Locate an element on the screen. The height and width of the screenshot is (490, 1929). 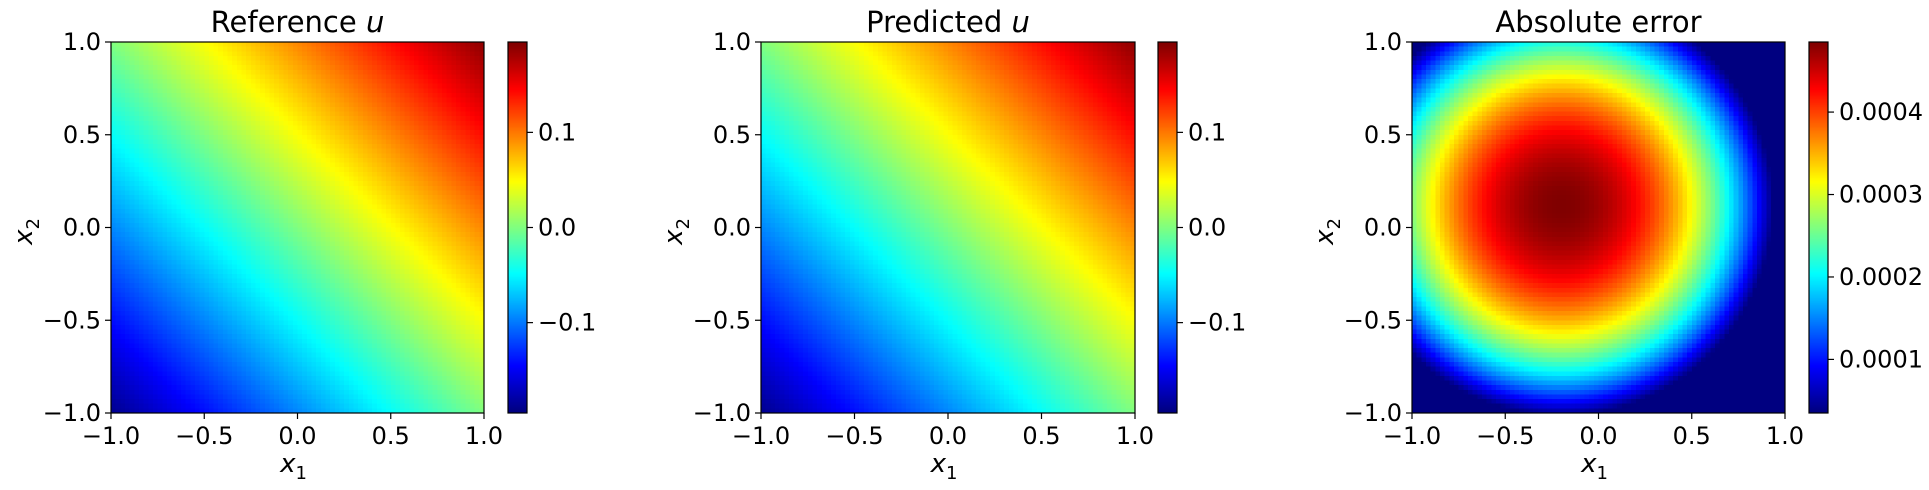
colorbar-frame is located at coordinates (1818, 227).